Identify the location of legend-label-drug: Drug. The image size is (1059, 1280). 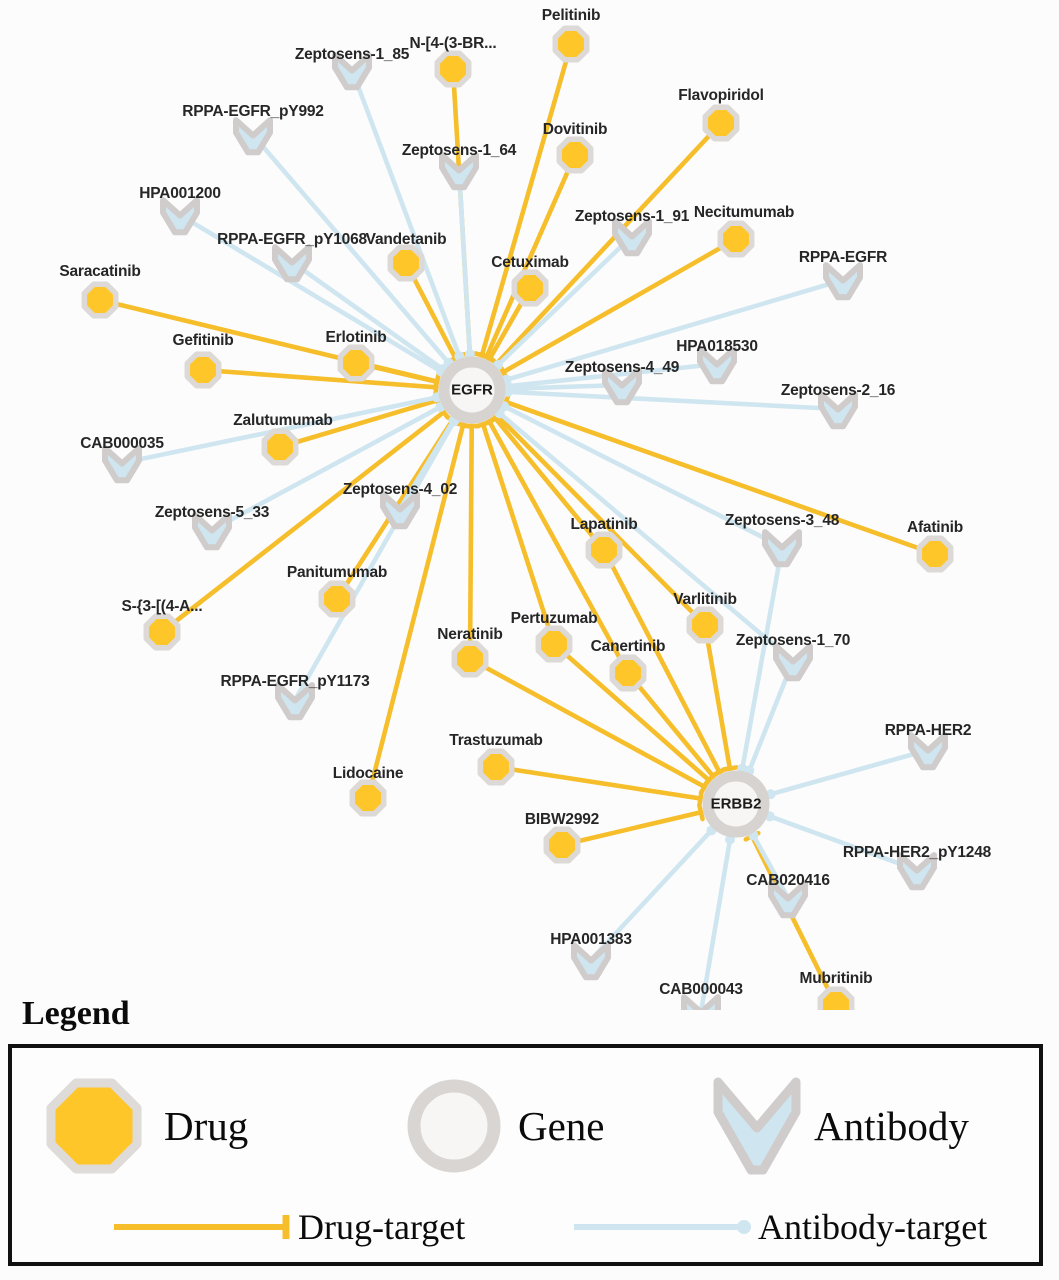
(206, 1126).